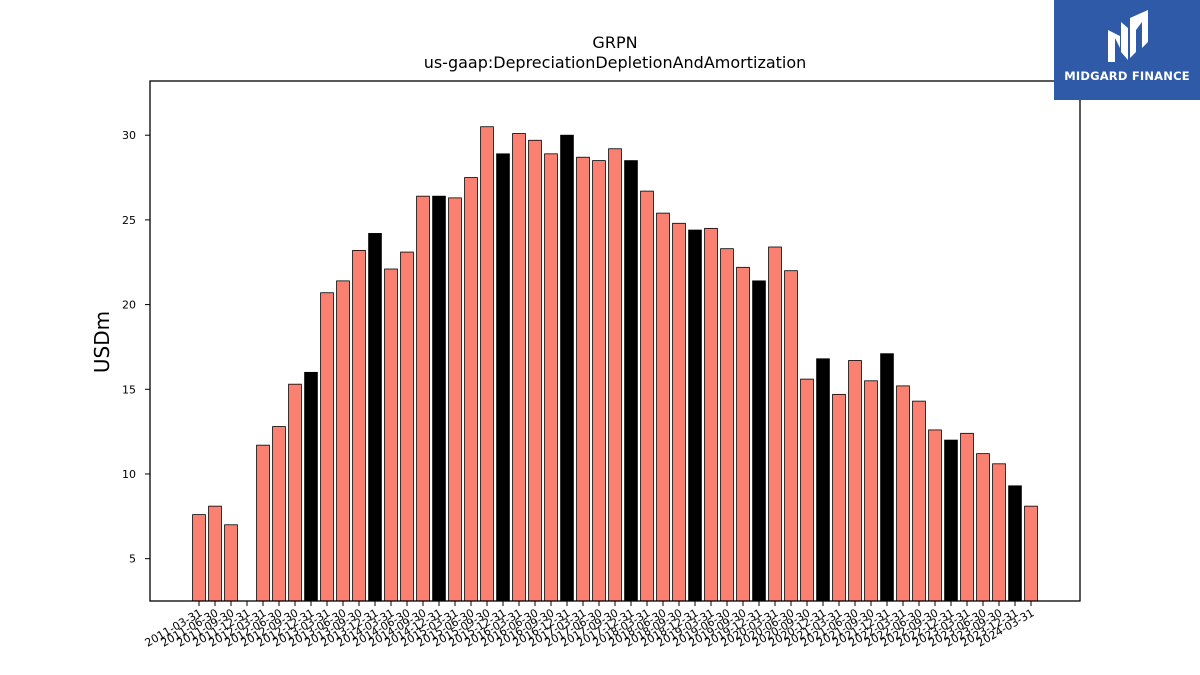 Image resolution: width=1200 pixels, height=675 pixels. Describe the element at coordinates (136, 347) in the screenshot. I see `y-axis-ticks: 5 10 15 20 25 30` at that location.